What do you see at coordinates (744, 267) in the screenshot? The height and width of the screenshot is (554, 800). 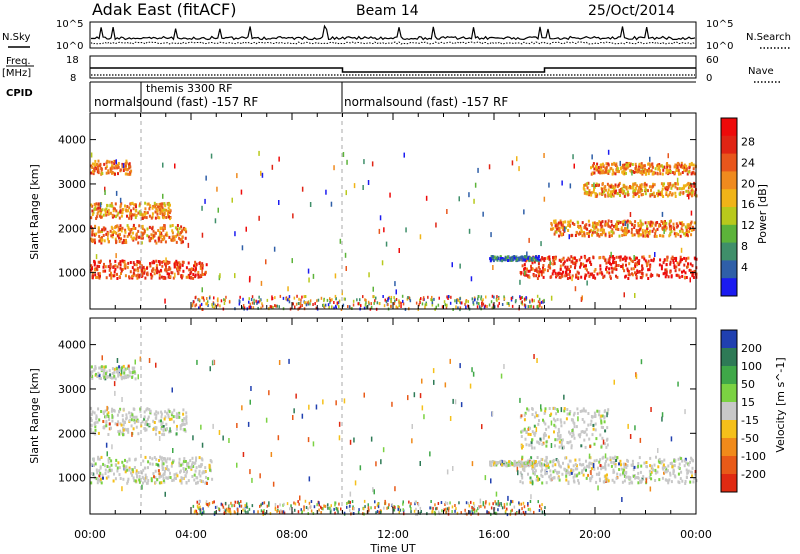 I see `power-colorbar-tick: 4` at bounding box center [744, 267].